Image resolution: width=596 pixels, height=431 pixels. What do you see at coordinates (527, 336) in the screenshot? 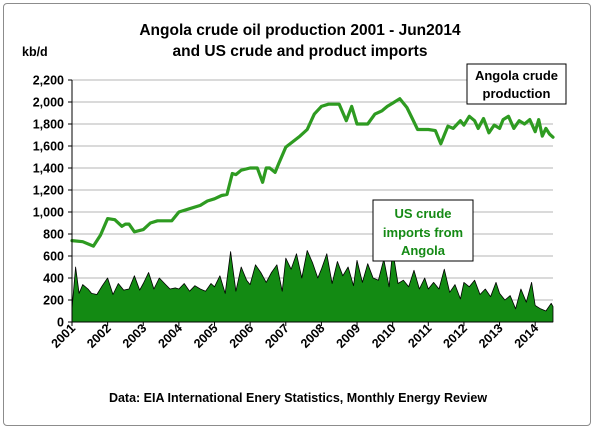
I see `x-tick-label: 2014` at bounding box center [527, 336].